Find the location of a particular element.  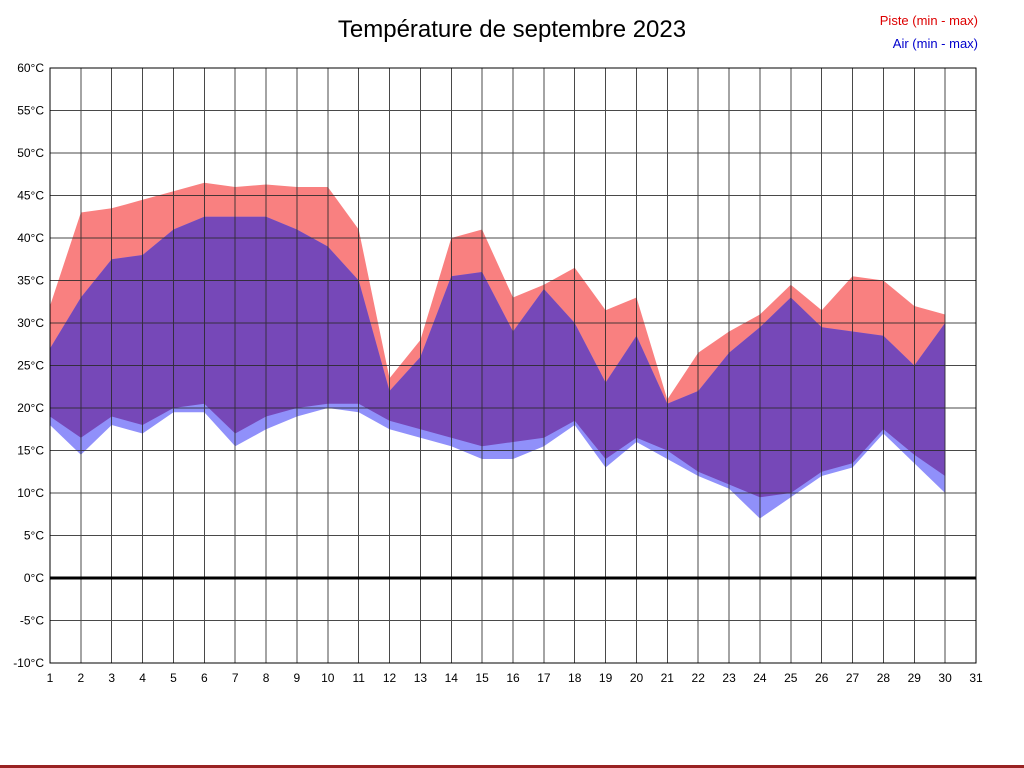

svg-text: 40°C is located at coordinates (30, 238).